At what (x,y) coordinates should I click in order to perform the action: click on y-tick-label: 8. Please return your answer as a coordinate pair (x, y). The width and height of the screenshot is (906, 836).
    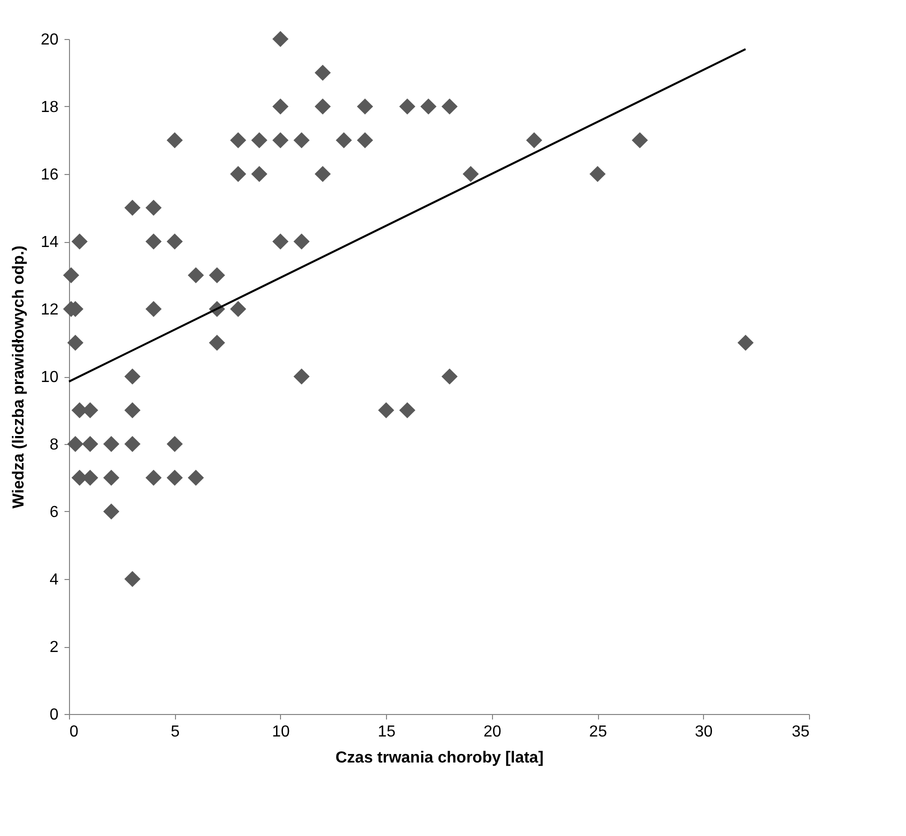
    Looking at the image, I should click on (54, 445).